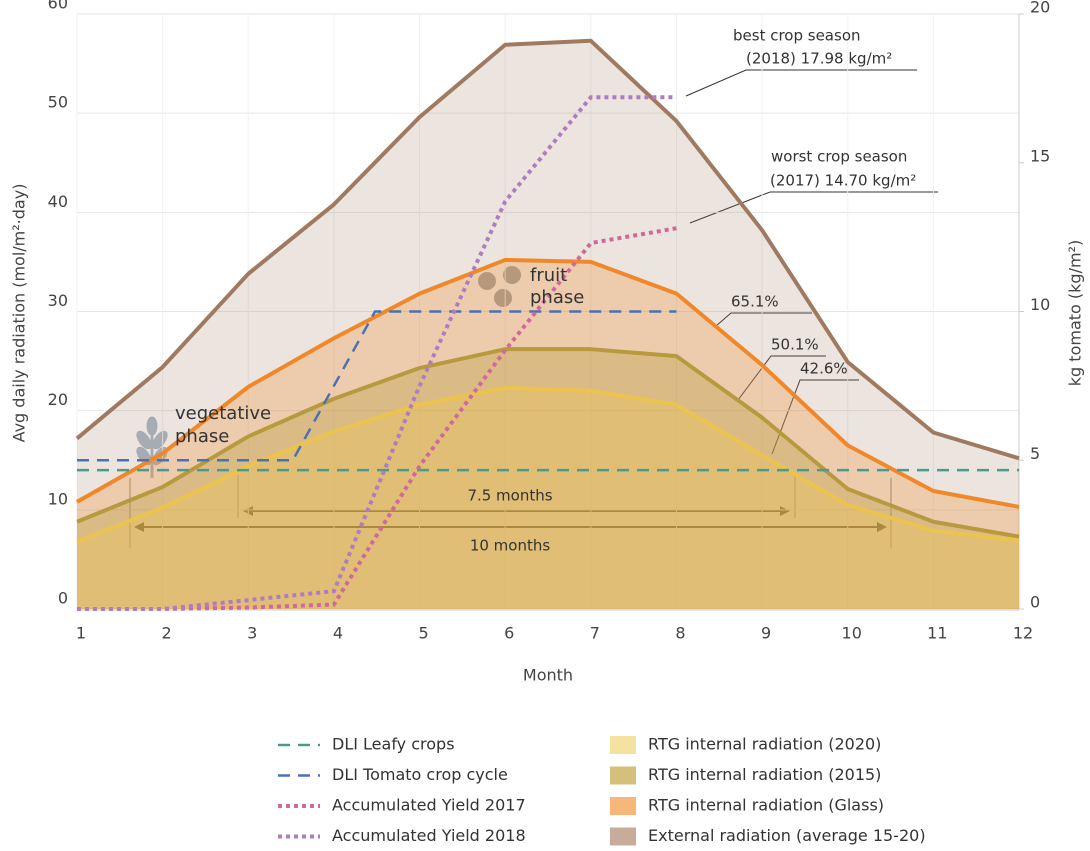  Describe the element at coordinates (1040, 304) in the screenshot. I see `y2-tick-label: 10` at that location.